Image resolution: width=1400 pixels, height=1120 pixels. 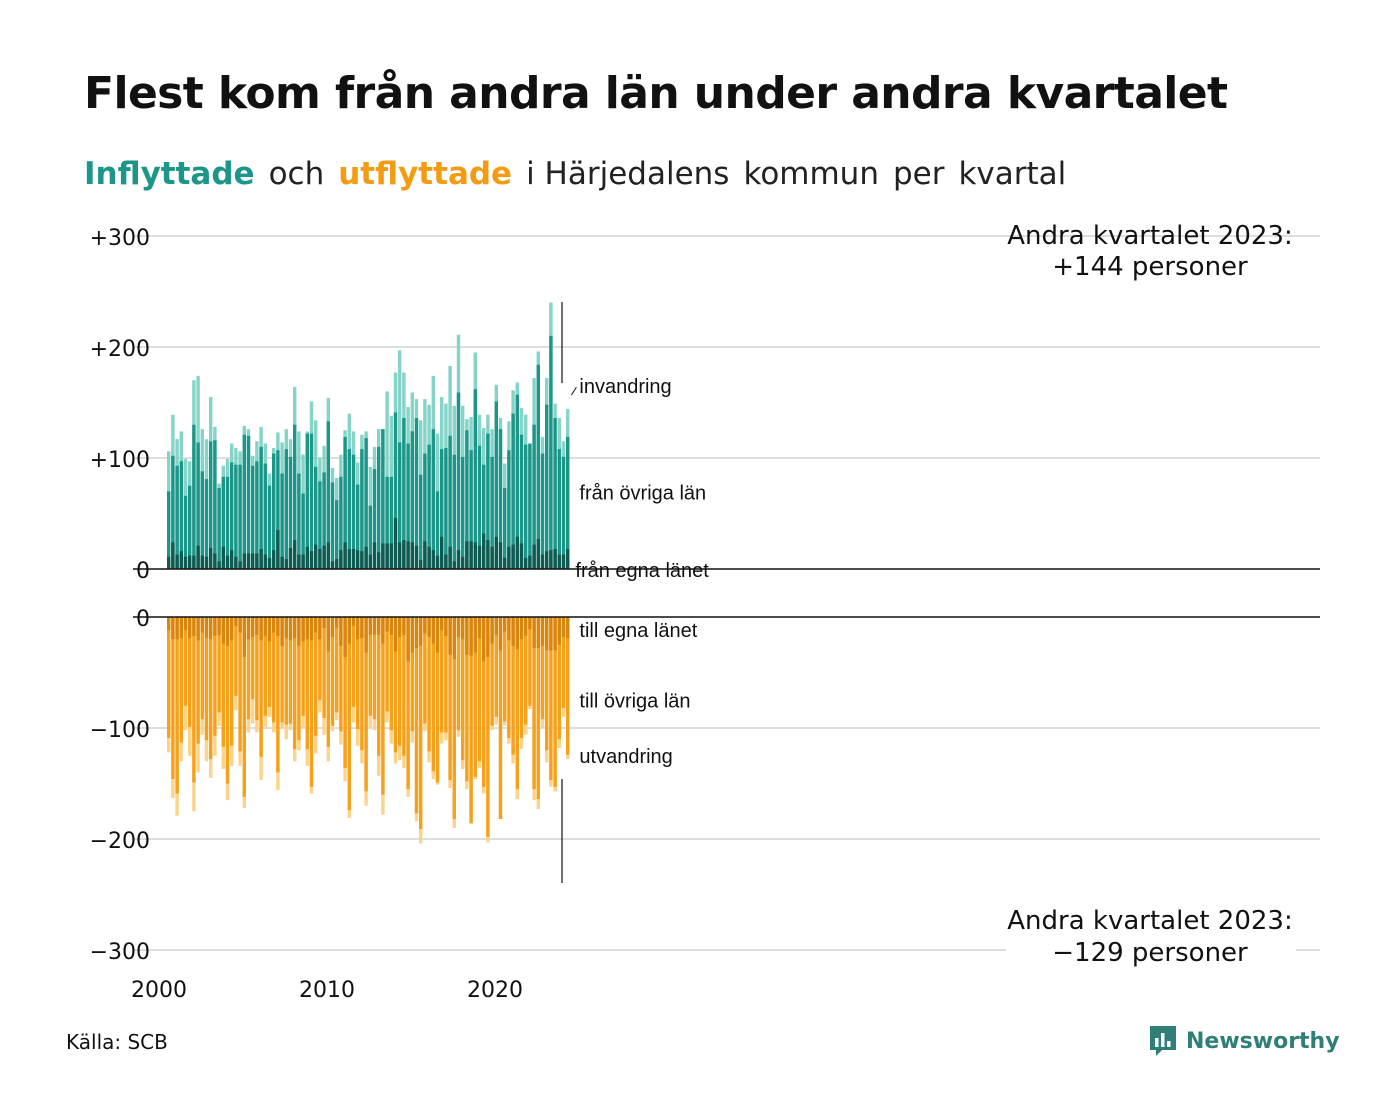 I want to click on y-tick-label-top: +300, so click(x=120, y=238).